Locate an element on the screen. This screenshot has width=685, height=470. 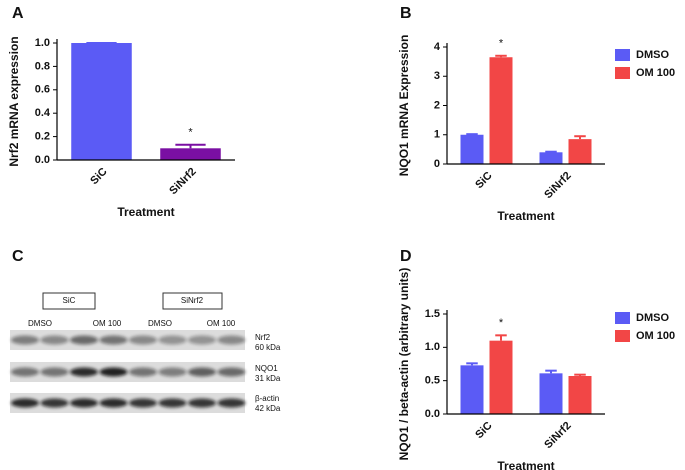
y-tick-label: 2 is located at coordinates (437, 105).